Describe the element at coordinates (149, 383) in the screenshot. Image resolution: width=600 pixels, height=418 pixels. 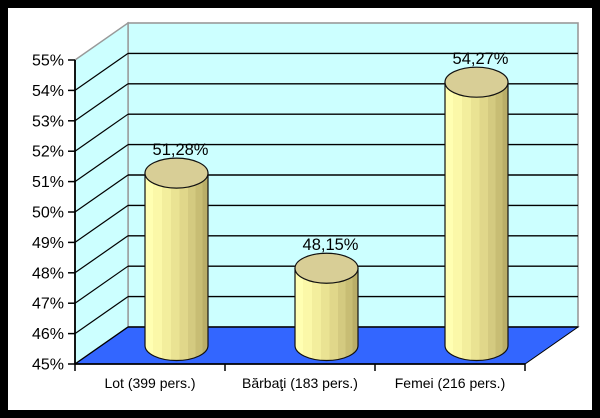
I see `x-category-label: Lot (399 pers.)` at that location.